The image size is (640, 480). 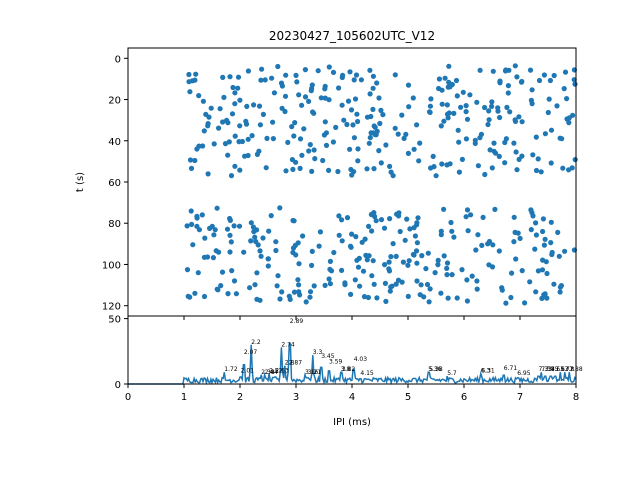 I want to click on x-axis-label: IPI (ms), so click(x=352, y=422).